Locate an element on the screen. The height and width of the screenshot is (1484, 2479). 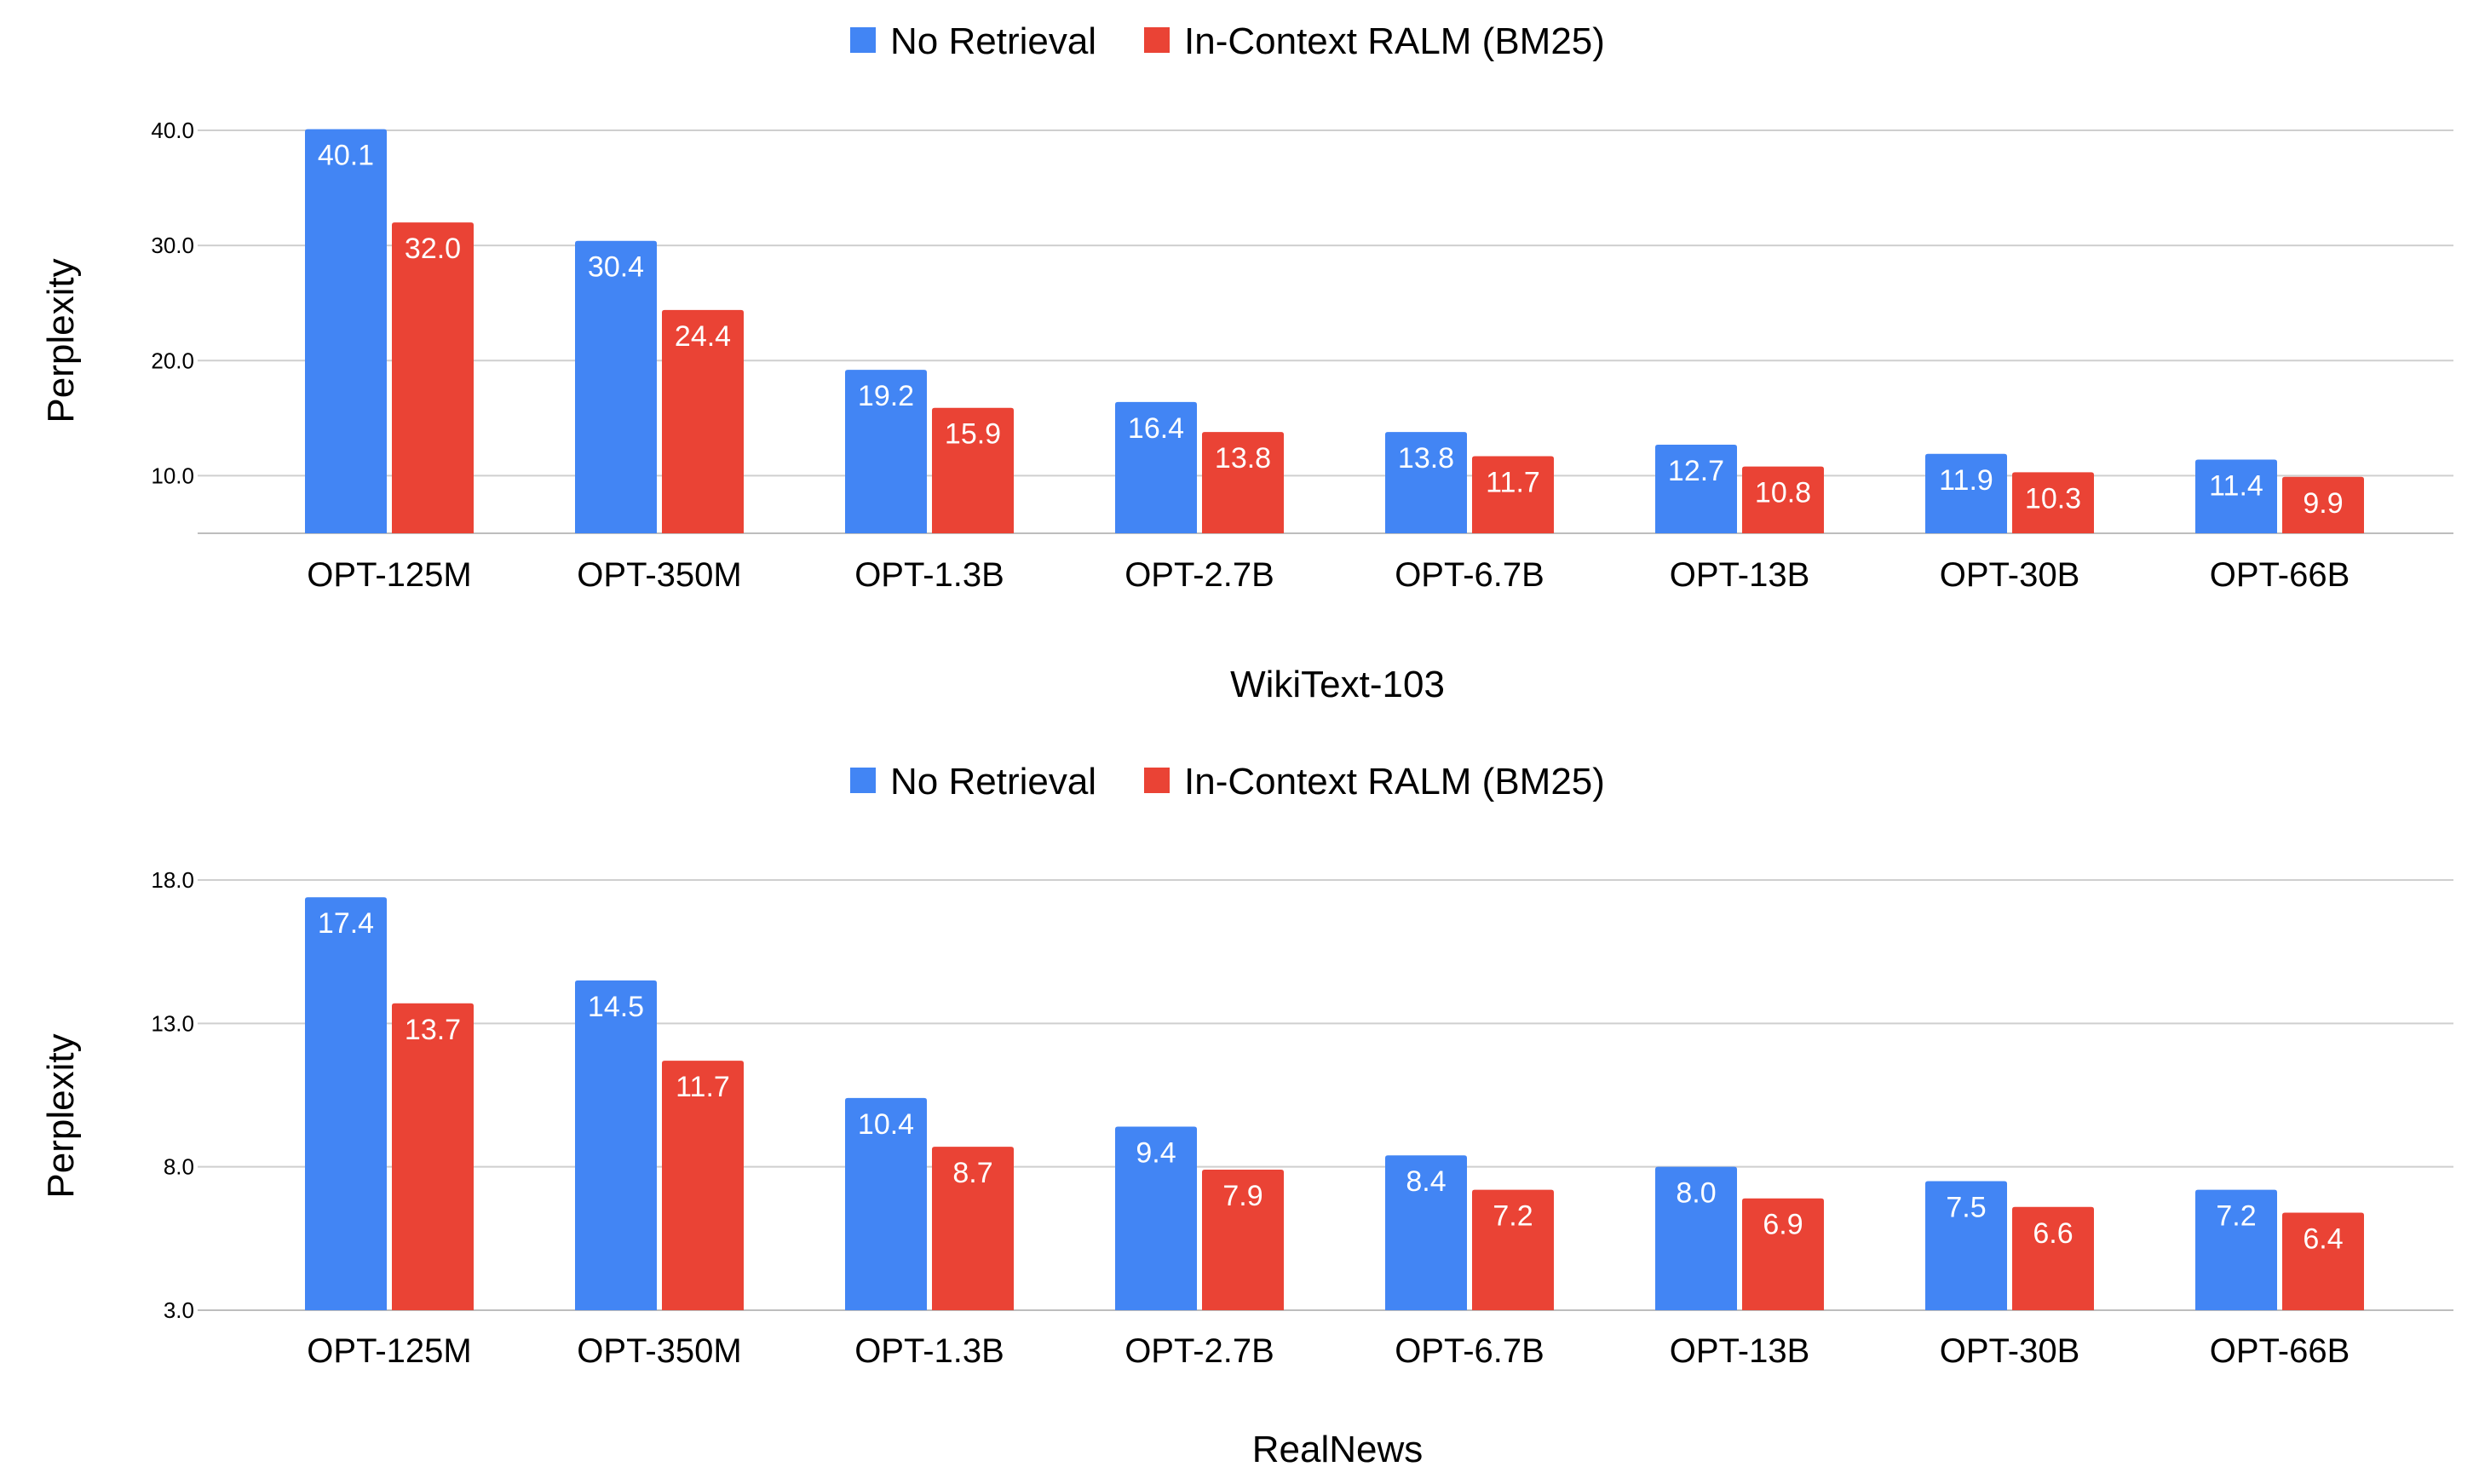
x-axis-title: WikiText-103 is located at coordinates (1337, 684).